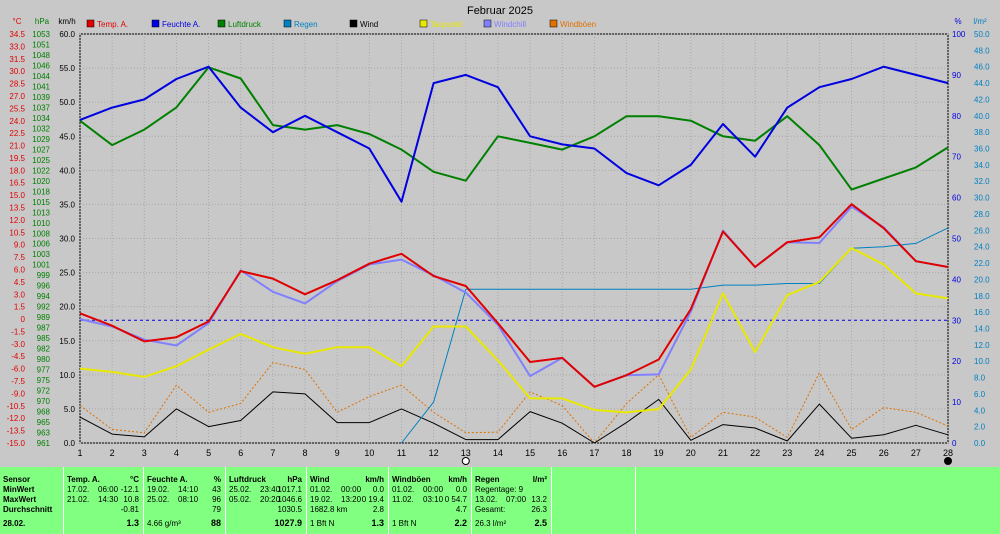 The image size is (1000, 534). What do you see at coordinates (217, 479) in the screenshot?
I see `column-unit: %` at bounding box center [217, 479].